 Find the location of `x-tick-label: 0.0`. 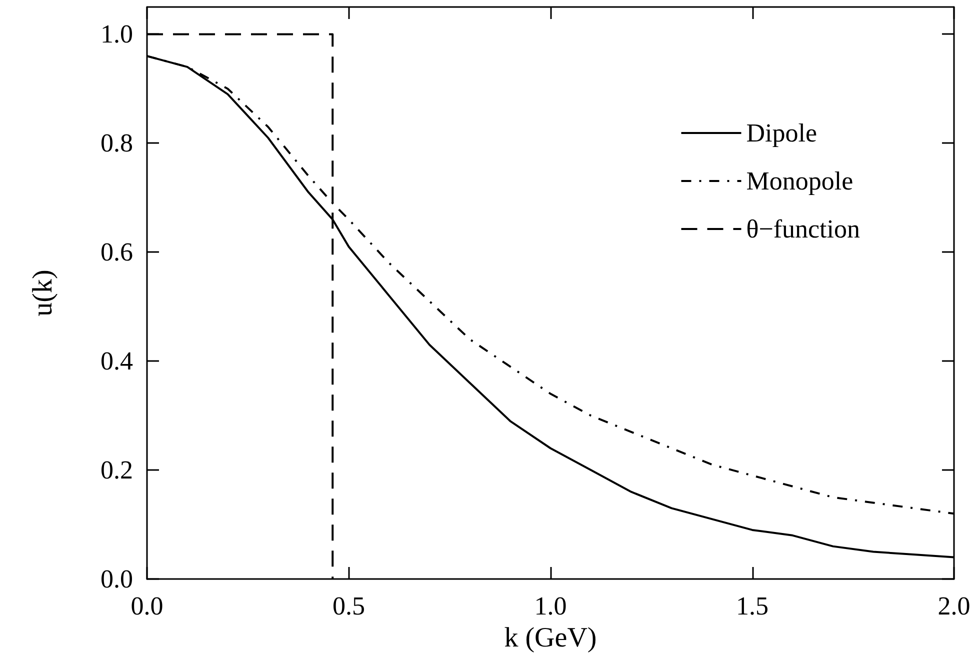

x-tick-label: 0.0 is located at coordinates (147, 606).